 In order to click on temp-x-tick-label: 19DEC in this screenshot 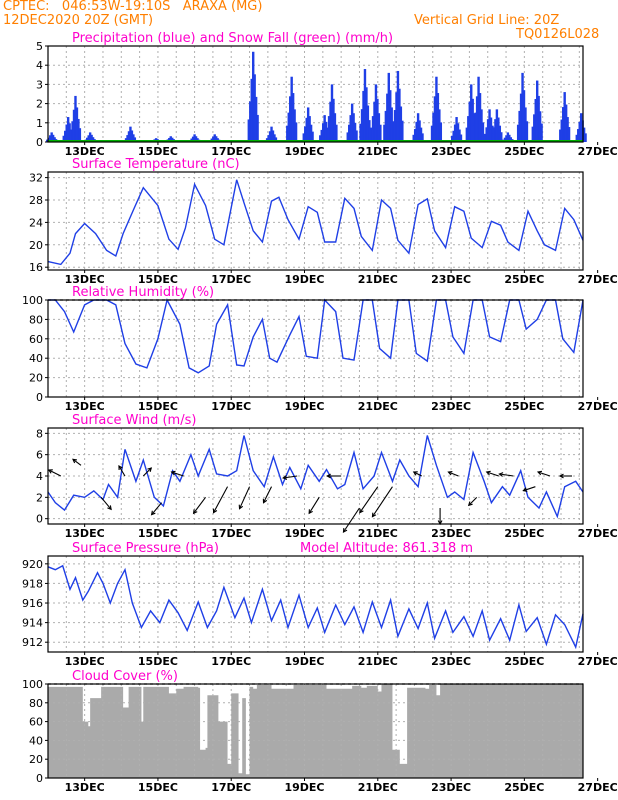, I will do `click(304, 279)`.